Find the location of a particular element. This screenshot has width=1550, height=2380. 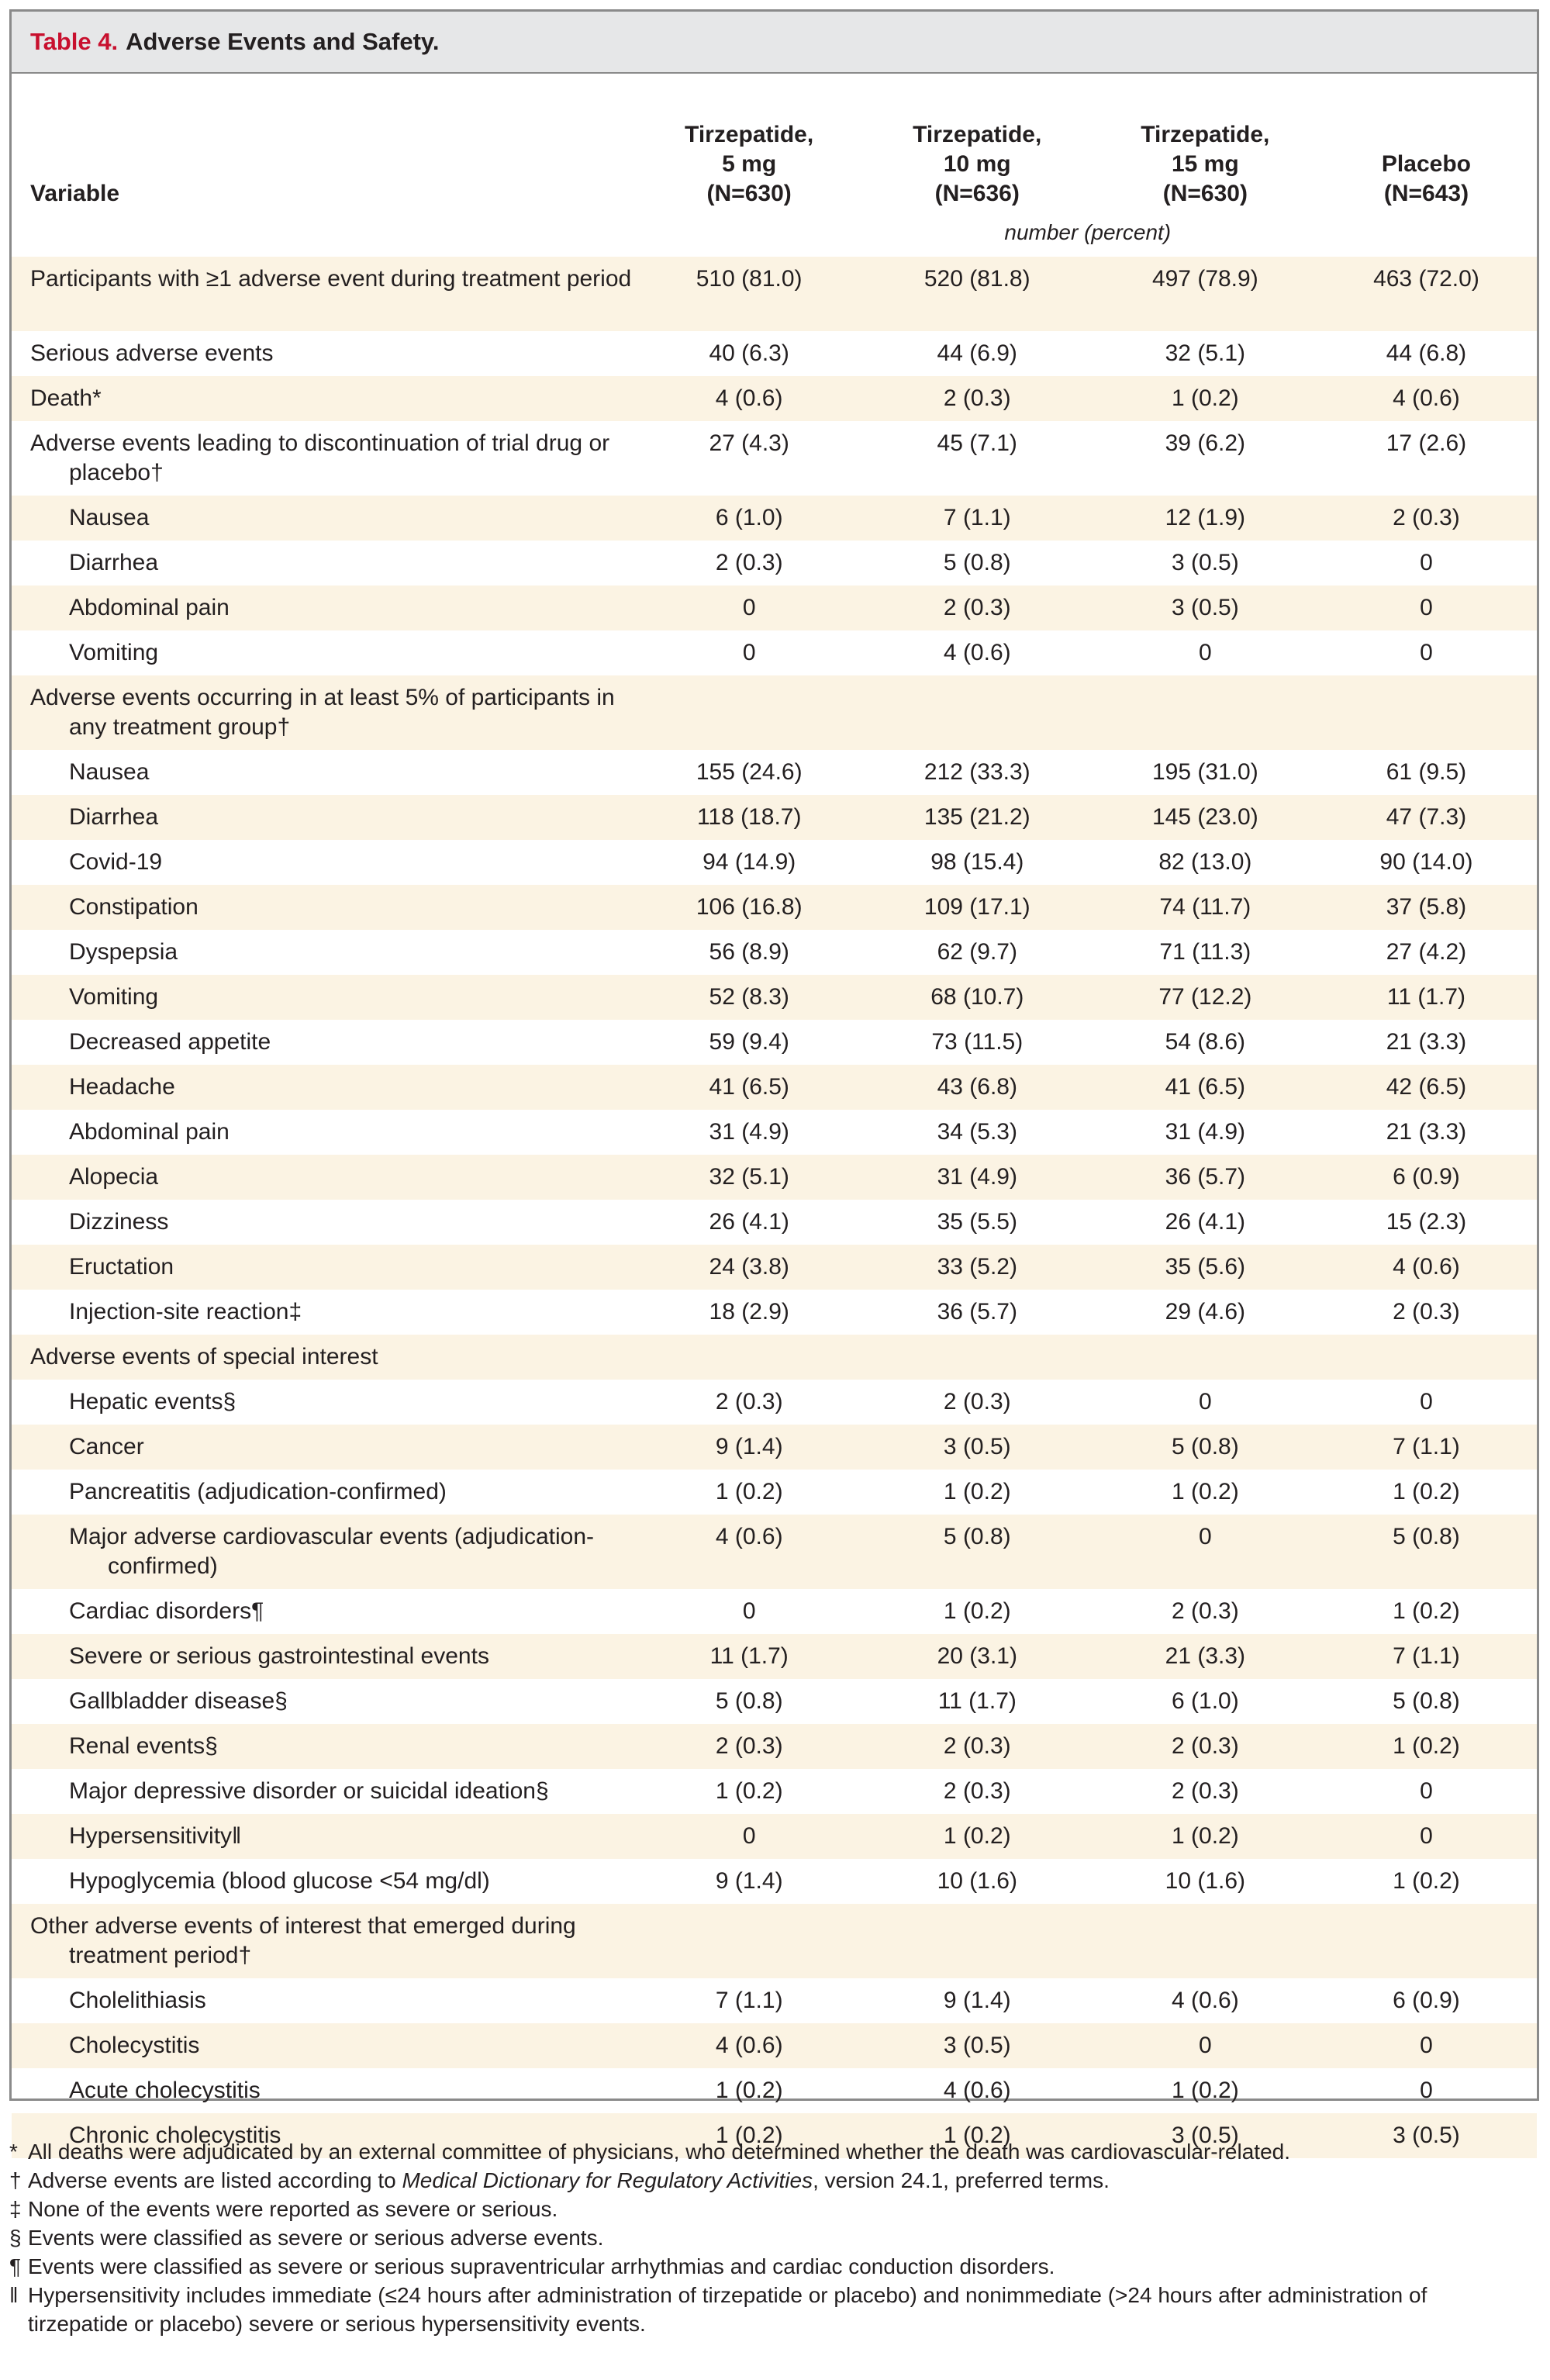

column-header-tirz-15: Tirzepatide, 15 mg (N=630) is located at coordinates (1205, 164).